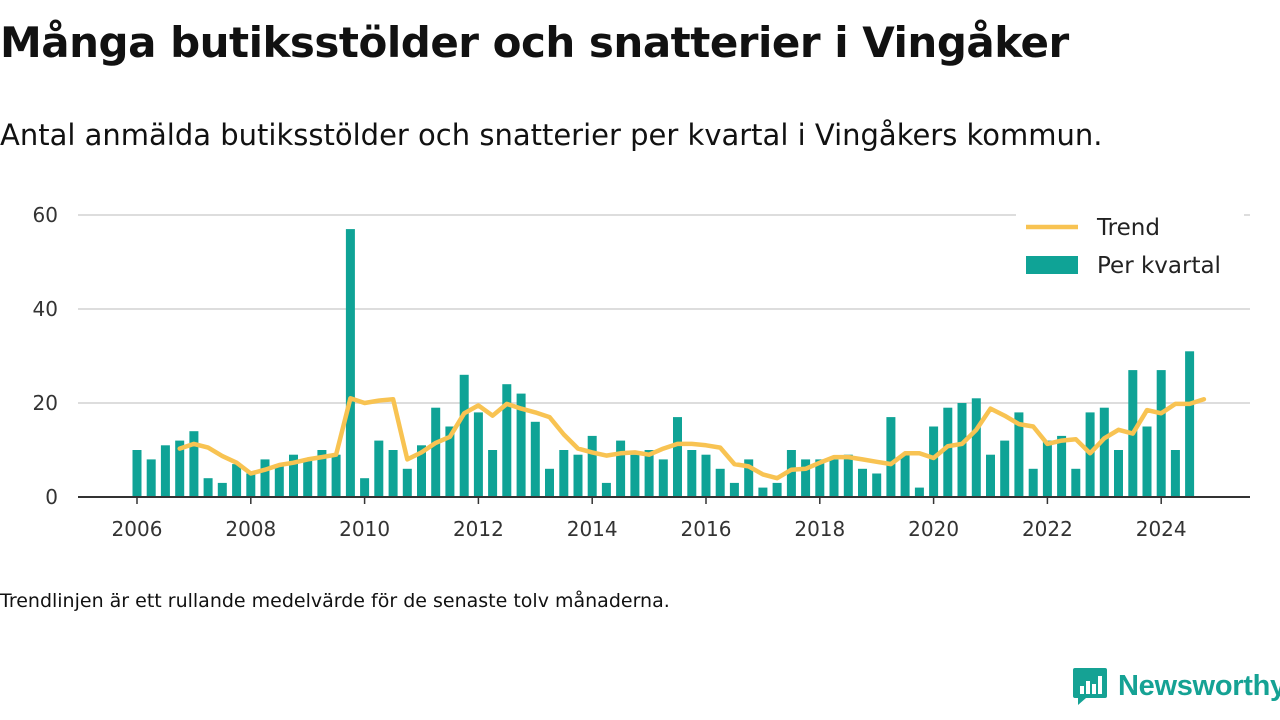 Image resolution: width=1280 pixels, height=720 pixels. Describe the element at coordinates (364, 529) in the screenshot. I see `x-tick-label: 2010` at that location.